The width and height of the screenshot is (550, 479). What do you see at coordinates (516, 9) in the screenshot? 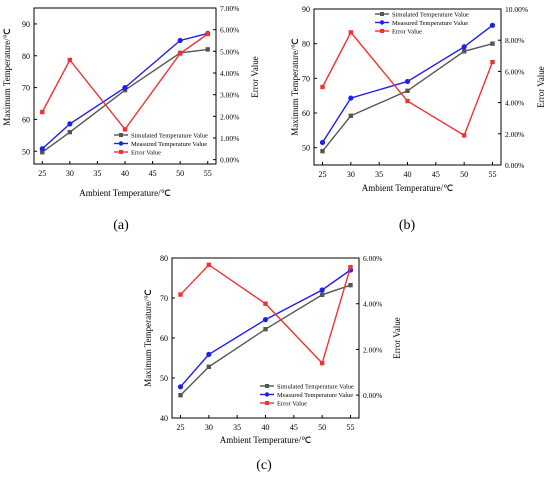
I see `y-right-tick-label: 10.00%` at bounding box center [516, 9].